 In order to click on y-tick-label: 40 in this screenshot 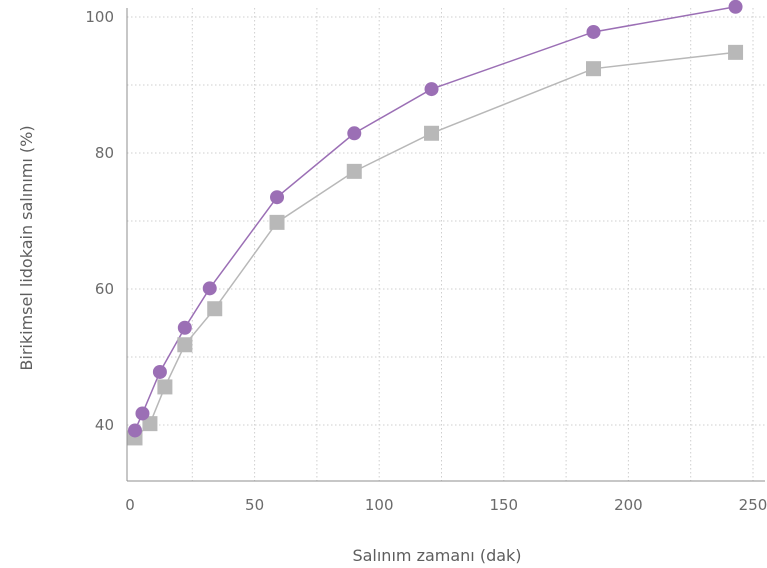, I will do `click(104, 425)`.